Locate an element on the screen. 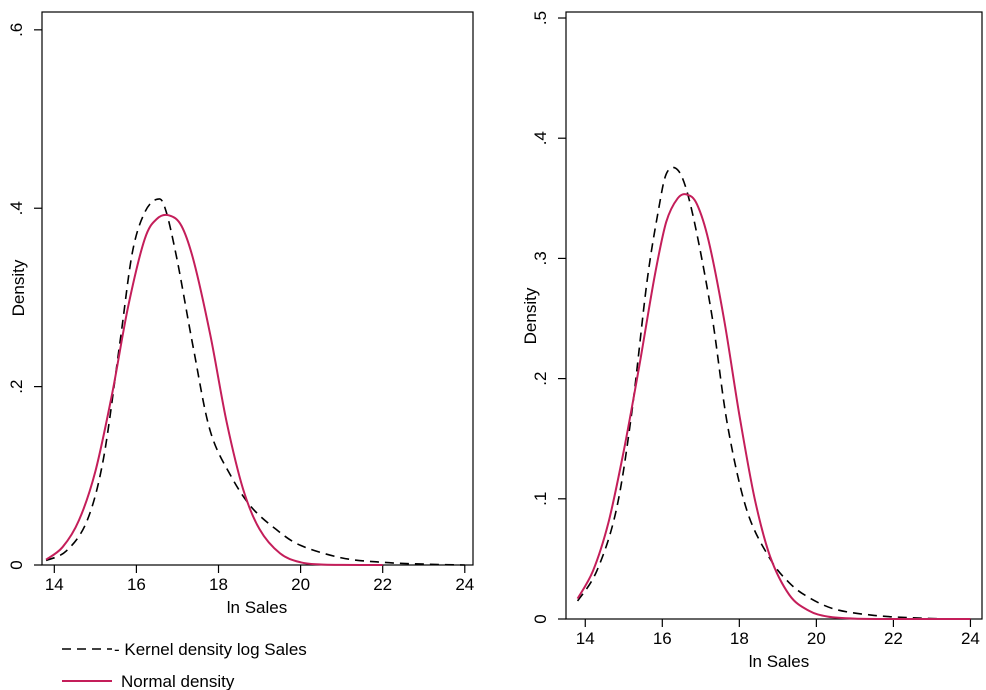 This screenshot has height=690, width=986. right-x-tick-label: 16 is located at coordinates (662, 638).